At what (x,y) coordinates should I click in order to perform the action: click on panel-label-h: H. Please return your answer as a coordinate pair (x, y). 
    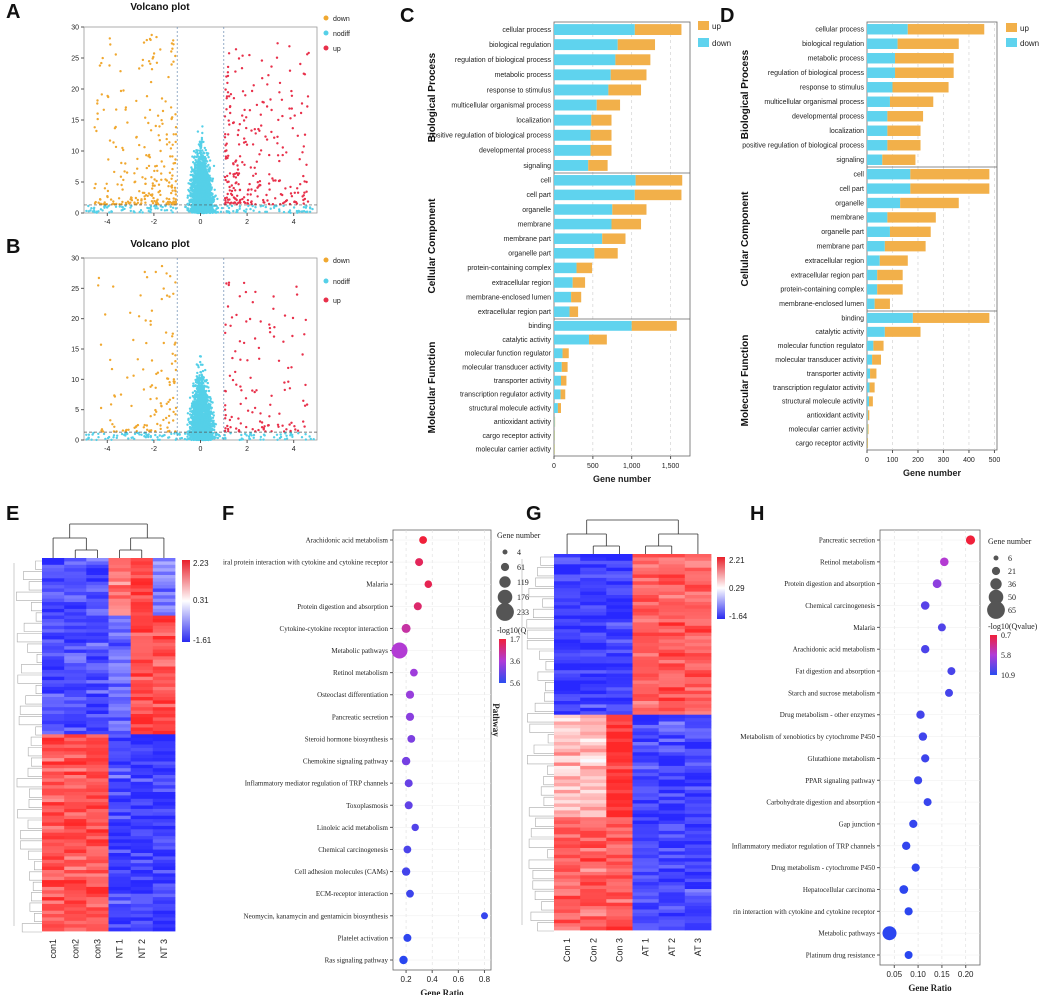
    Looking at the image, I should click on (757, 514).